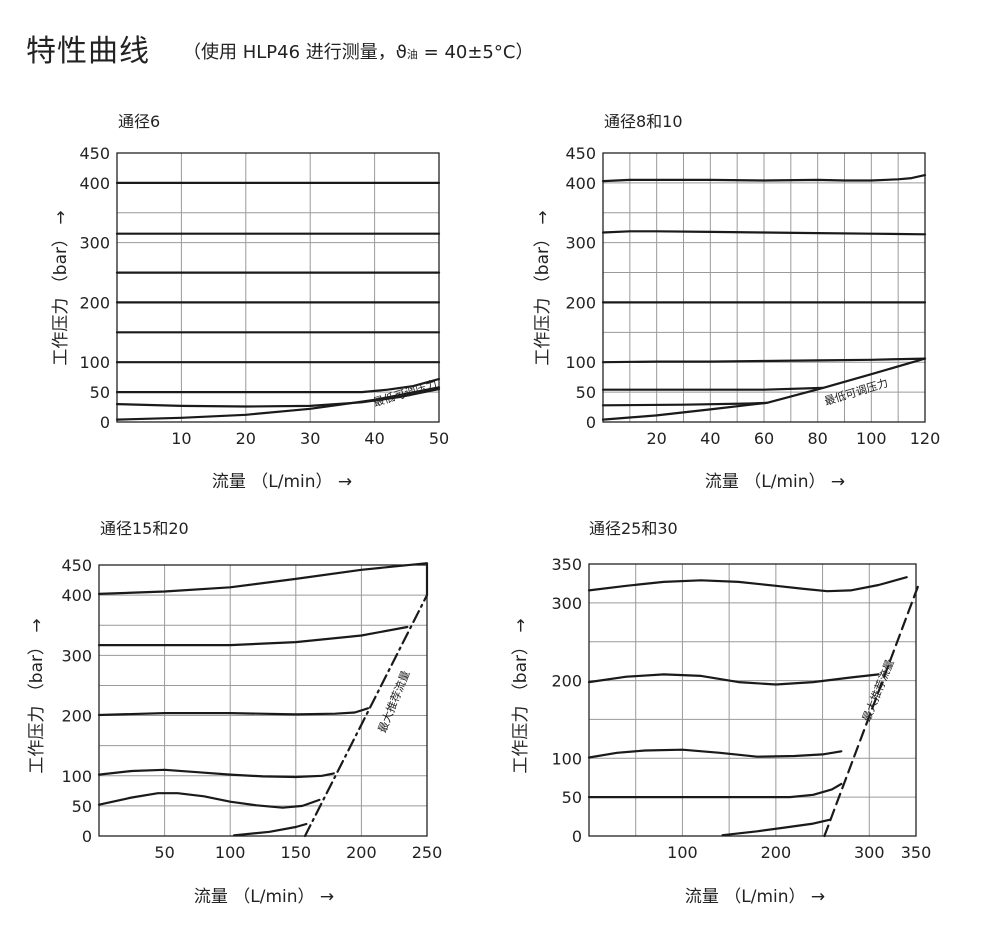 This screenshot has width=984, height=952. I want to click on chart-title: 通径8和10, so click(643, 121).